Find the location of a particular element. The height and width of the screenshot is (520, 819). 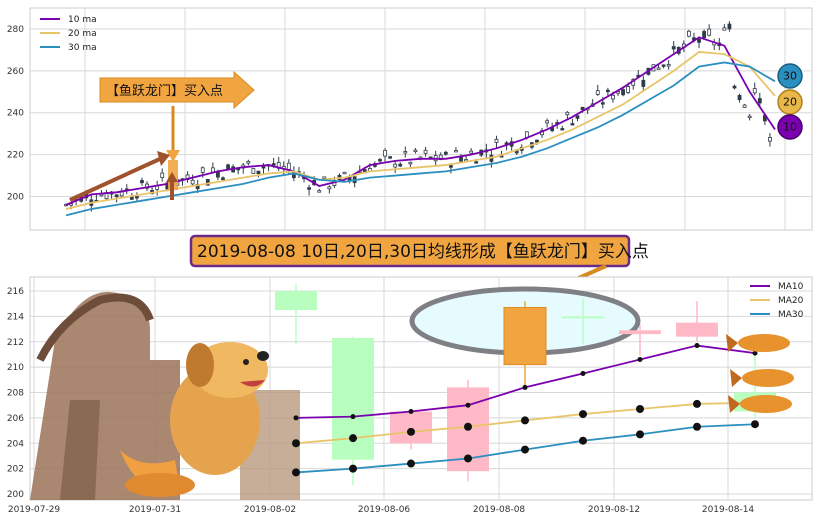

bottom-y-tick-label: 208 is located at coordinates (15, 394).